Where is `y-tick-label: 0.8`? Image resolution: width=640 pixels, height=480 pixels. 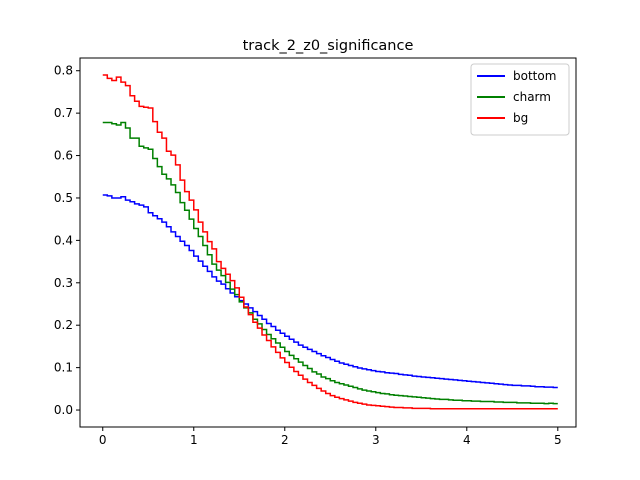 y-tick-label: 0.8 is located at coordinates (63, 71).